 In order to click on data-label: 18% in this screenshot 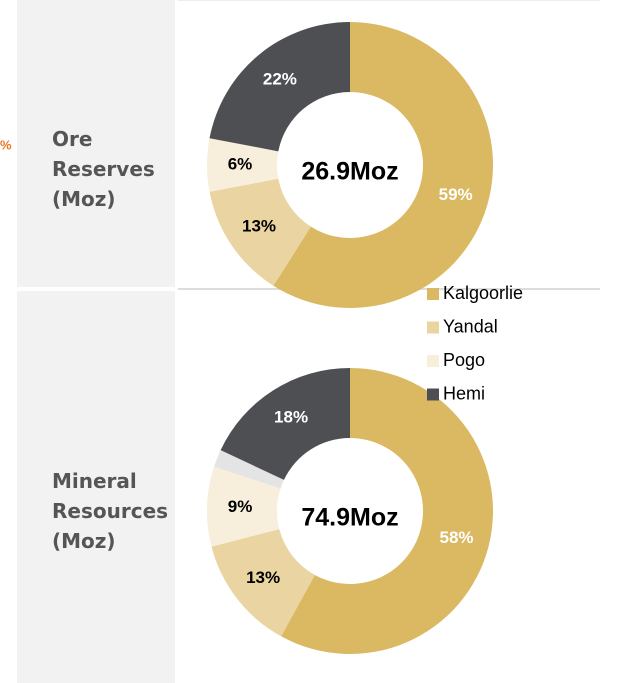, I will do `click(291, 417)`.